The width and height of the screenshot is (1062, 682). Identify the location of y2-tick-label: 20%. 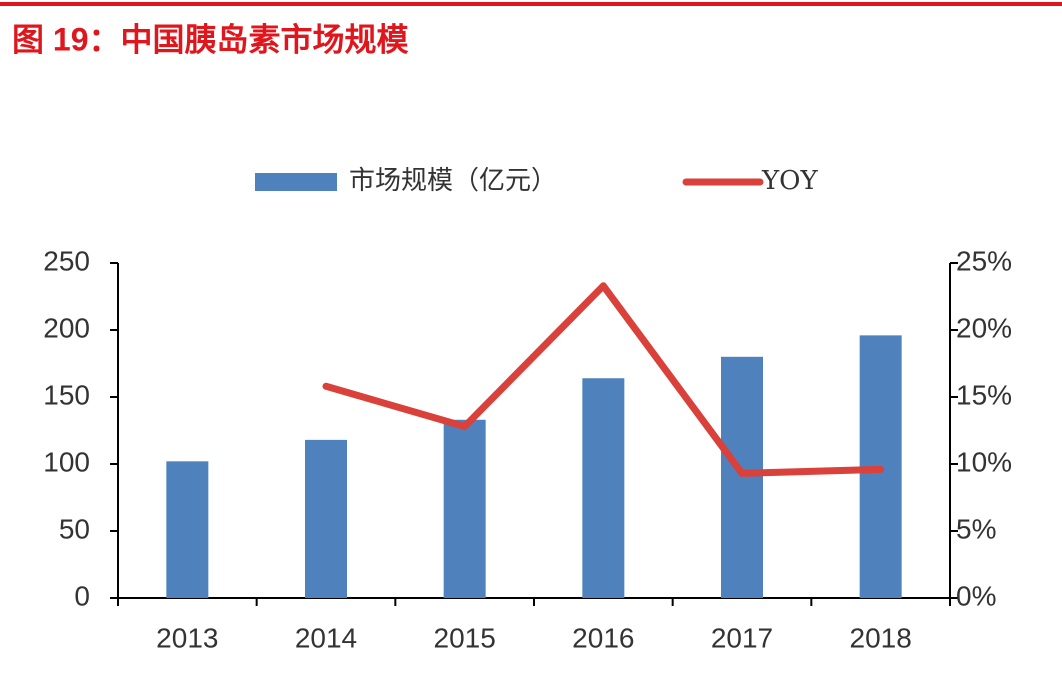
(984, 327).